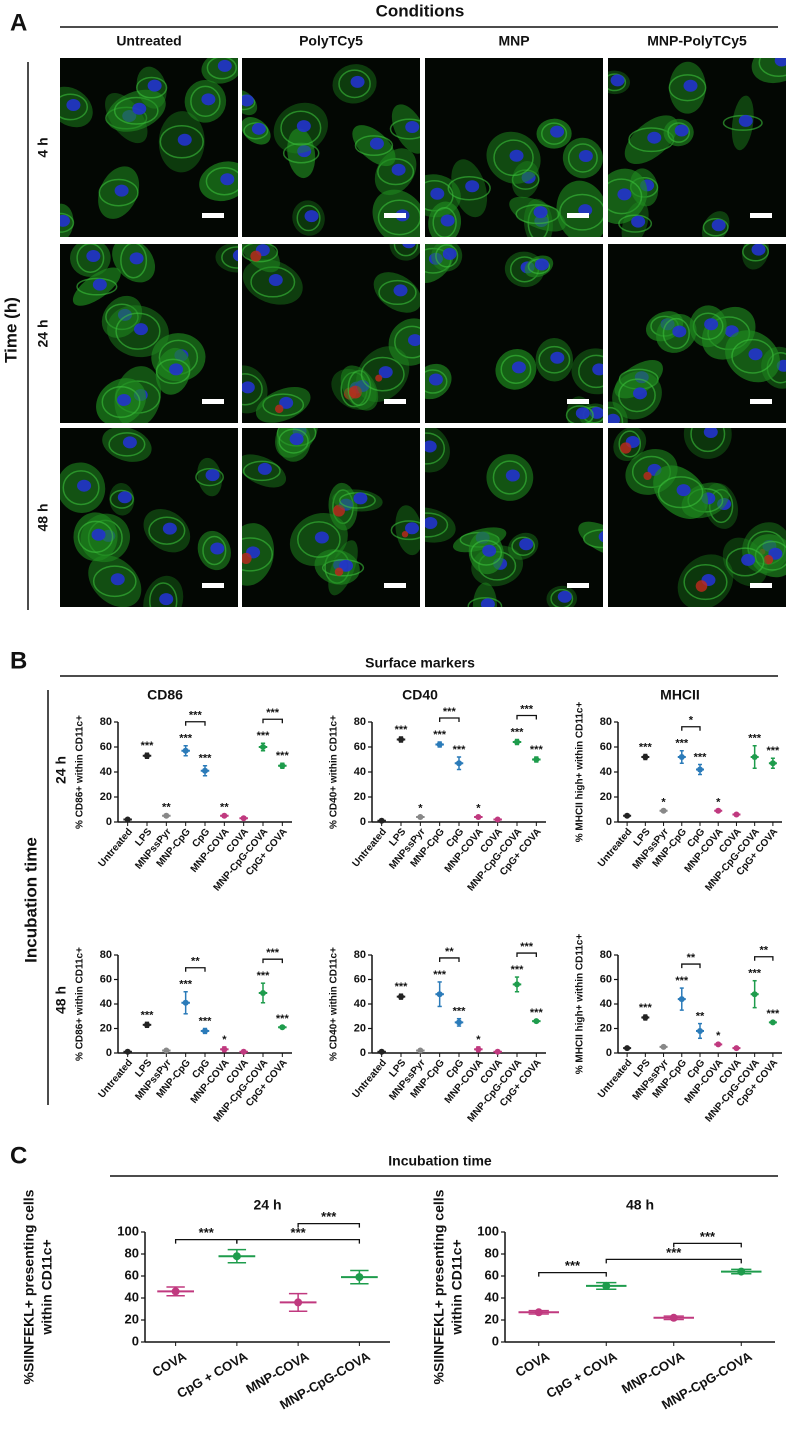  What do you see at coordinates (132, 1296) in the screenshot?
I see `y-tick-label: 40` at bounding box center [132, 1296].